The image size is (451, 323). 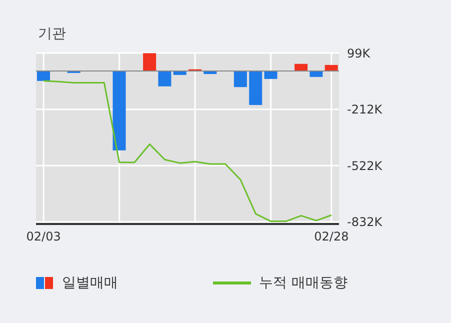 What do you see at coordinates (365, 165) in the screenshot?
I see `y-tick-label: -522K` at bounding box center [365, 165].